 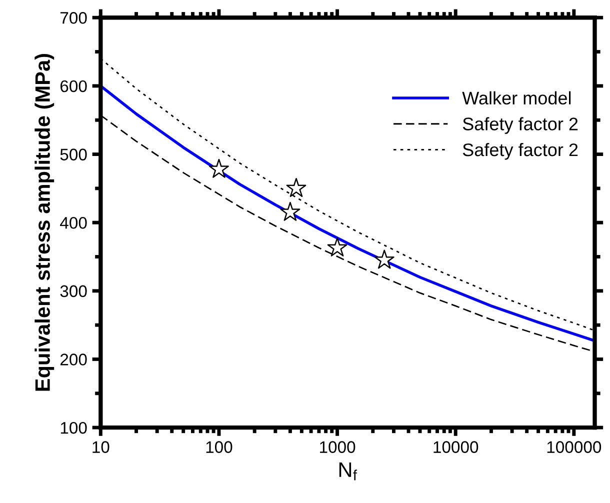 What do you see at coordinates (73, 18) in the screenshot?
I see `y-tick-label: 700` at bounding box center [73, 18].